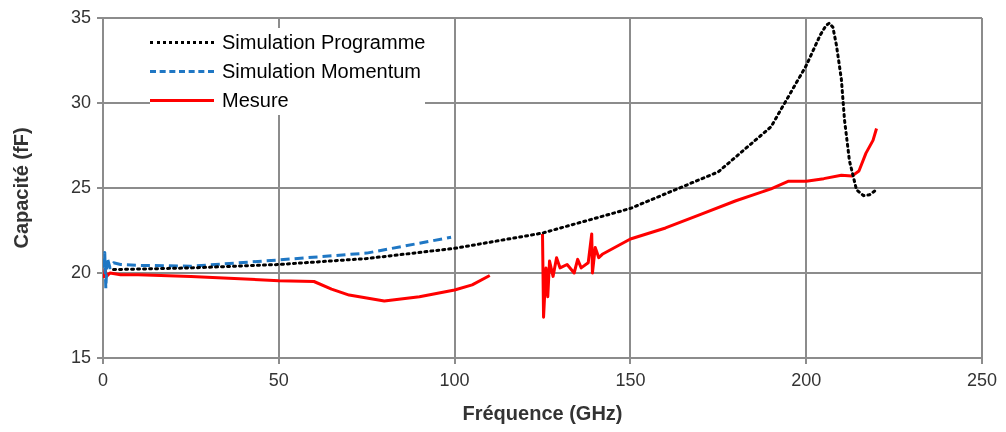  Describe the element at coordinates (80, 271) in the screenshot. I see `y-tick-label: 20` at that location.